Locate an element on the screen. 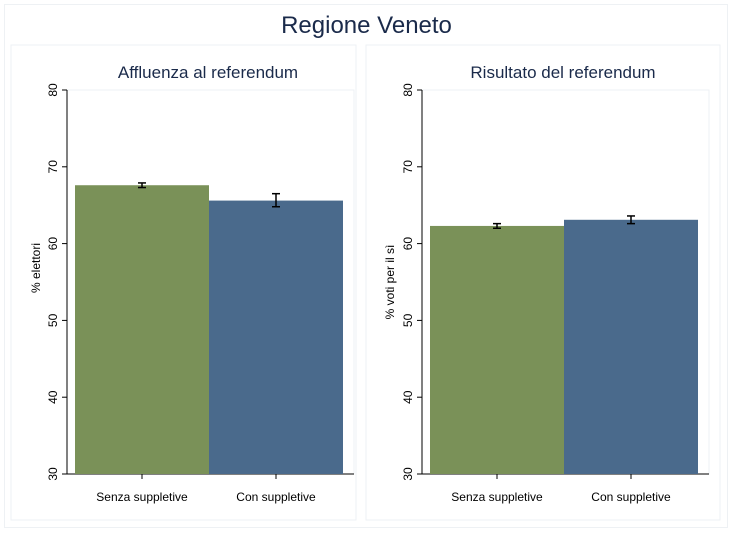 This screenshot has width=733, height=540. panel-result-y-tick-label: 40 is located at coordinates (408, 397).